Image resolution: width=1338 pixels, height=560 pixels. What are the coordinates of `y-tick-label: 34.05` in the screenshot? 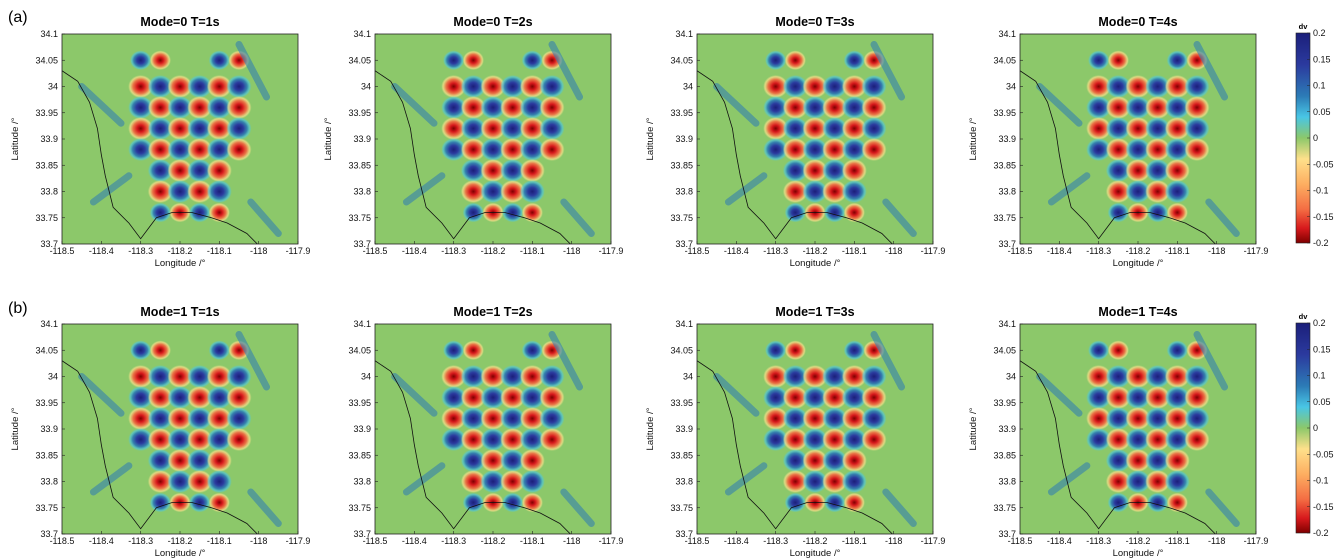 It's located at (46, 60).